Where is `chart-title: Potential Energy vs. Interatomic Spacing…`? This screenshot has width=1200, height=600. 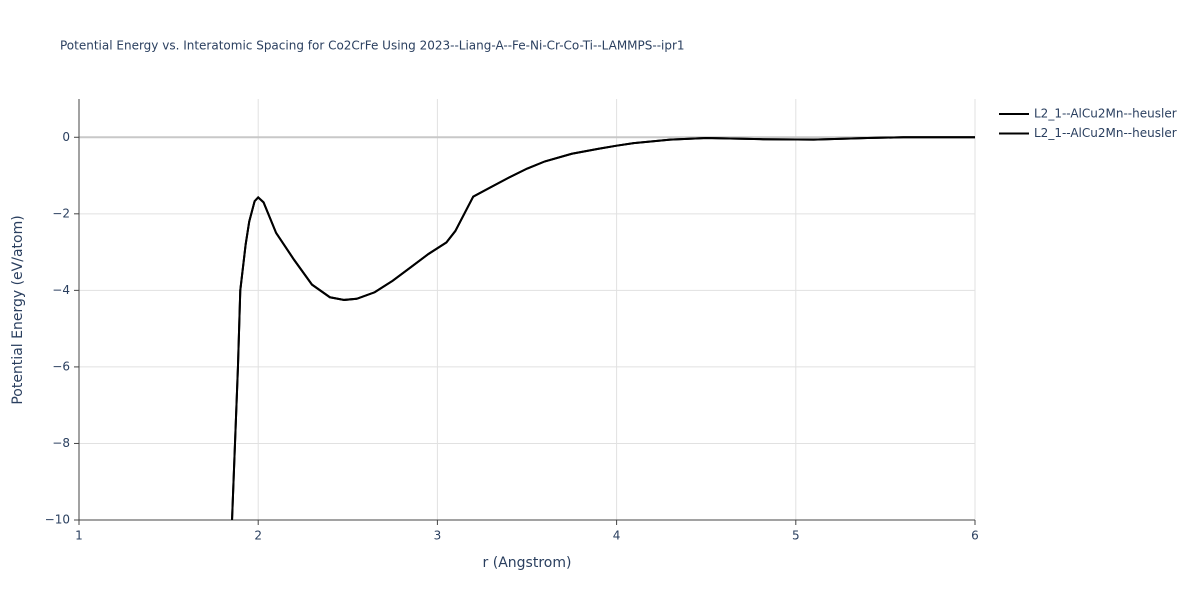 chart-title: Potential Energy vs. Interatomic Spacing… is located at coordinates (372, 46).